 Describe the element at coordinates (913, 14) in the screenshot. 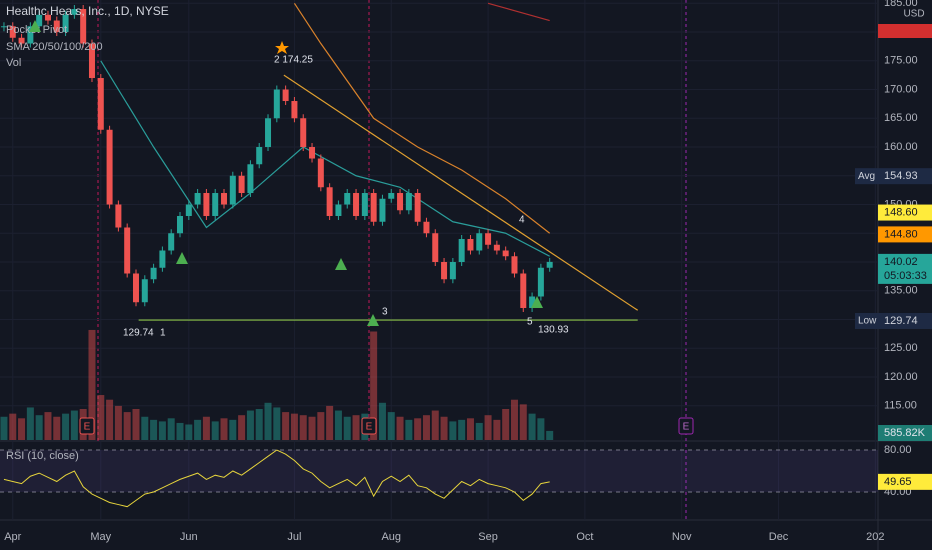

I see `currency: USD` at that location.